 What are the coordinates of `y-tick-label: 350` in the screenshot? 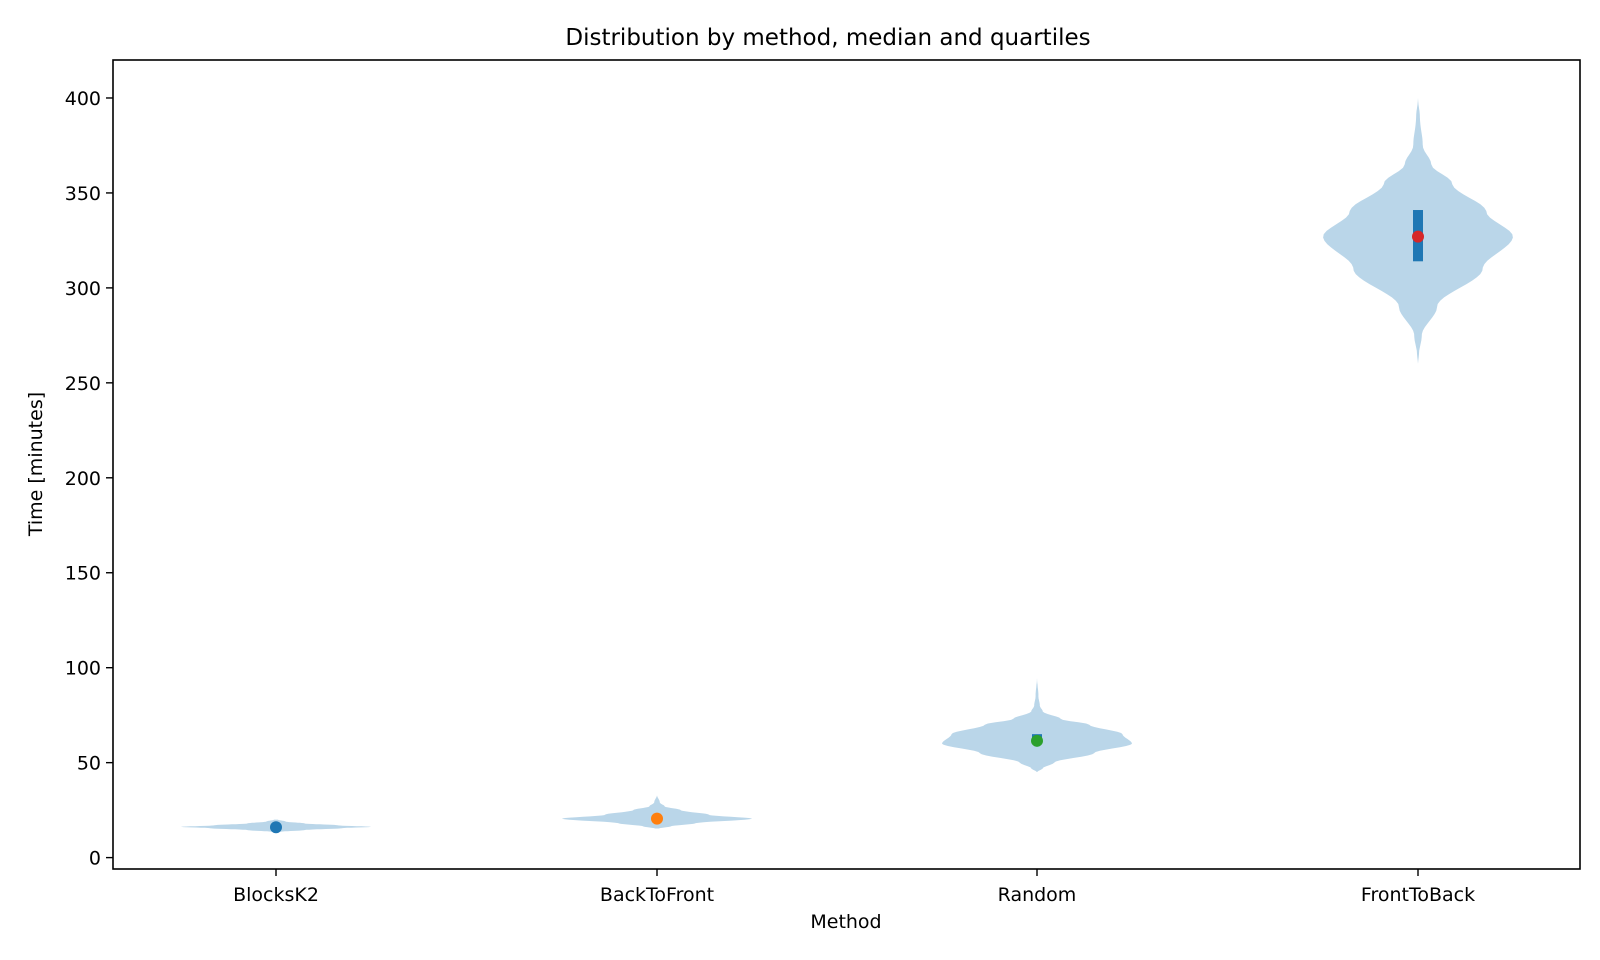 It's located at (83, 194).